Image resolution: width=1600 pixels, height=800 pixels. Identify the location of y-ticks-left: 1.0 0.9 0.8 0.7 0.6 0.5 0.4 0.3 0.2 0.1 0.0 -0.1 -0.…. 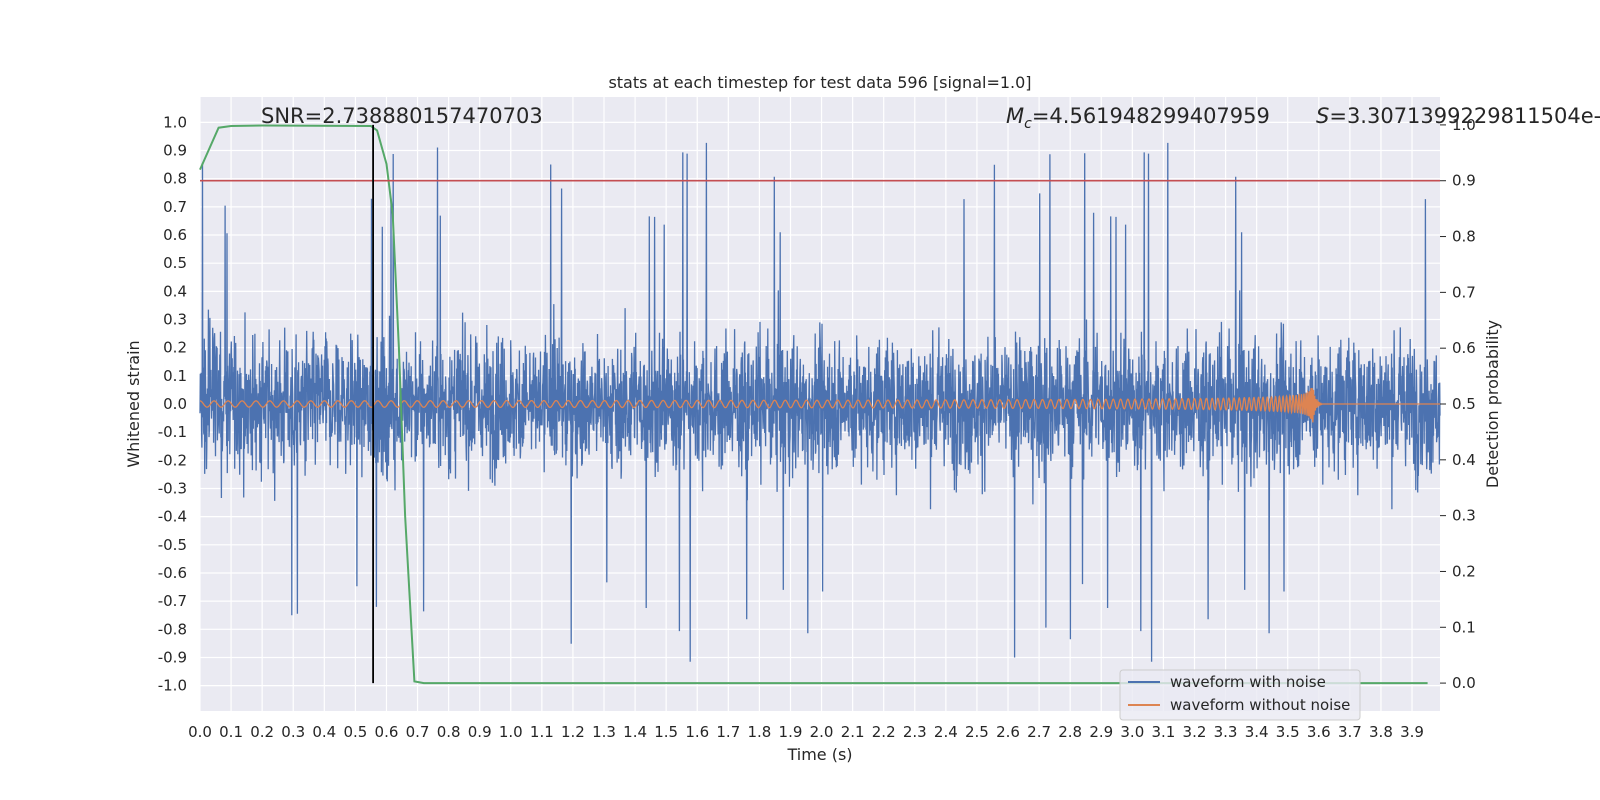
(172, 403).